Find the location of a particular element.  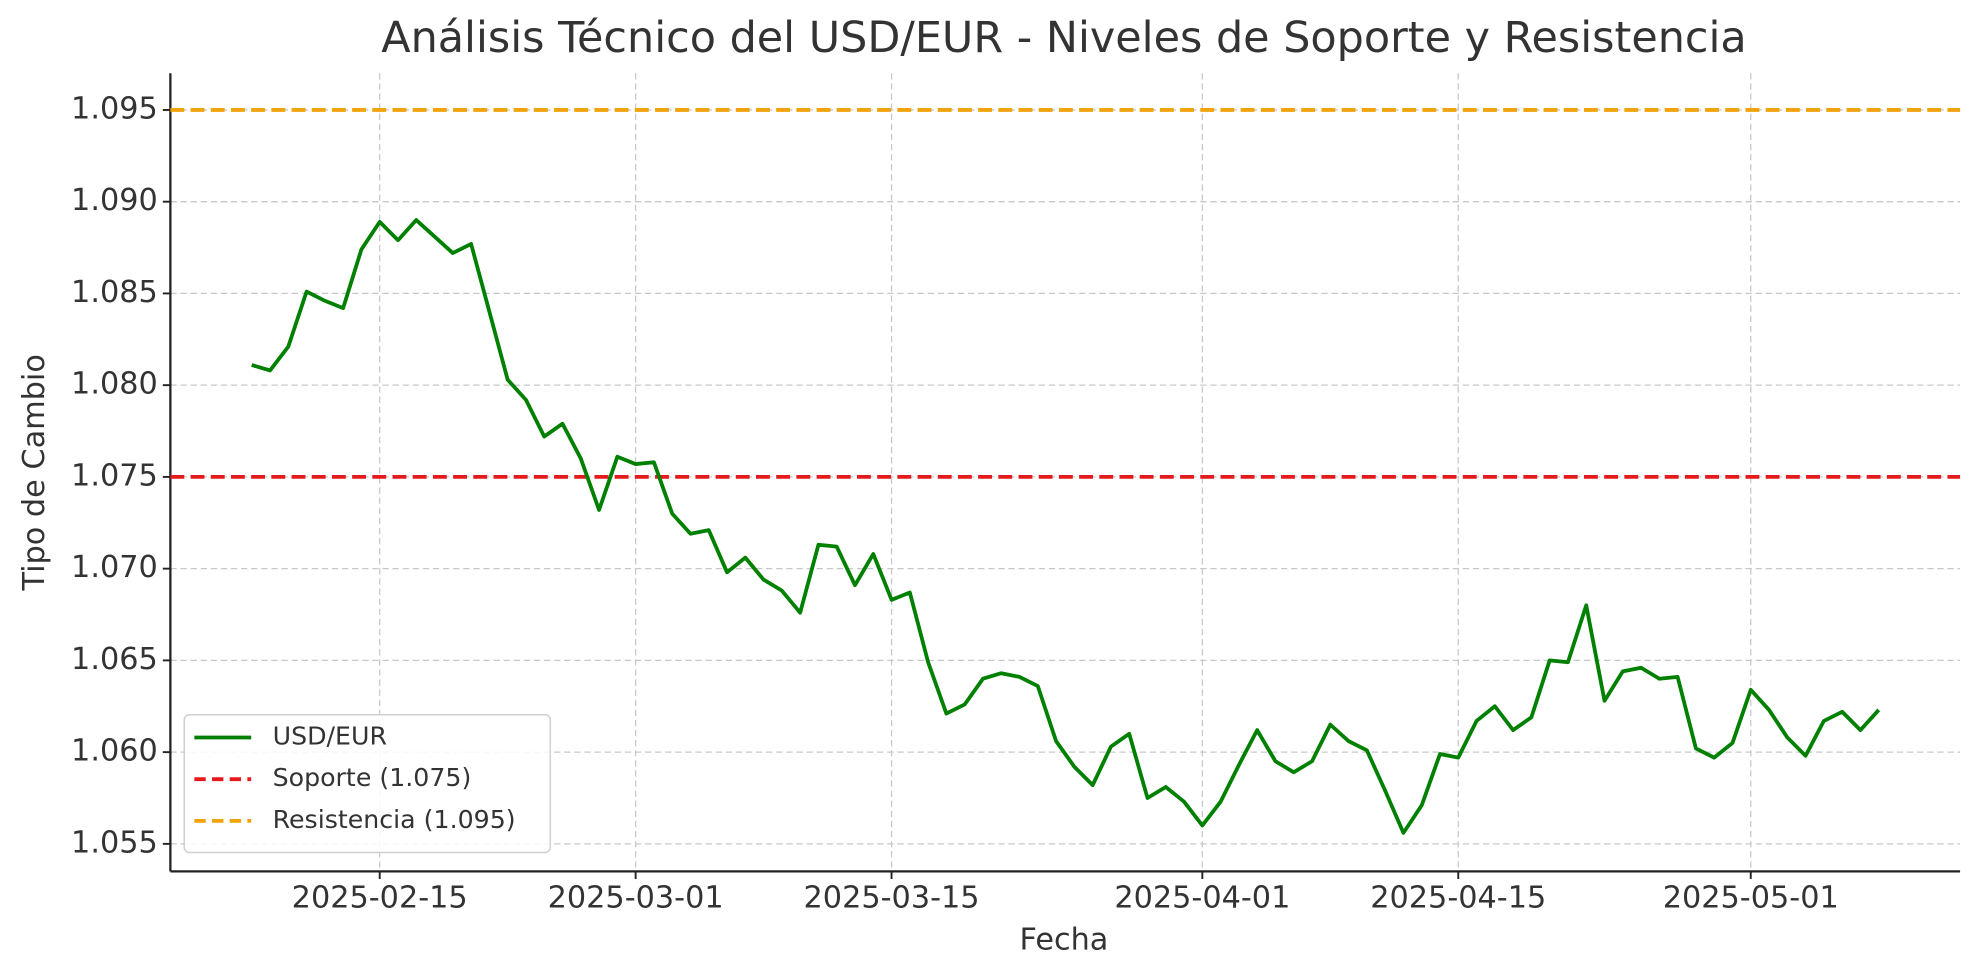

x-tick-label: 2025-03-01 is located at coordinates (636, 898).